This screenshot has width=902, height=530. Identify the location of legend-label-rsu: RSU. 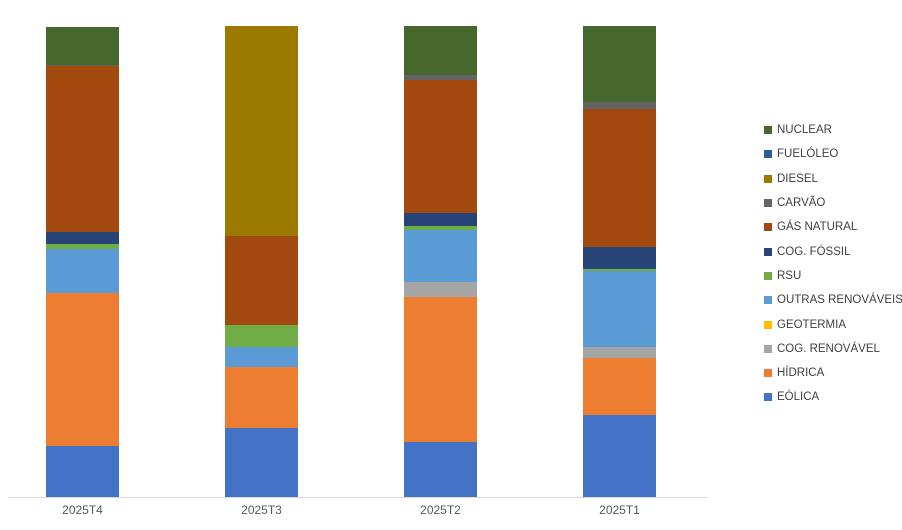
(789, 275).